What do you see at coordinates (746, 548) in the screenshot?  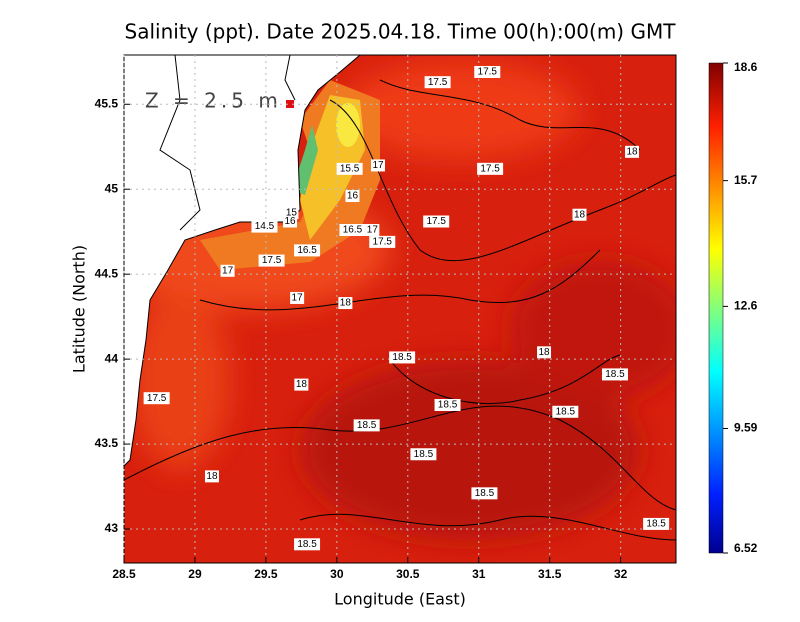 I see `colorbar-tick-label: 6.52` at bounding box center [746, 548].